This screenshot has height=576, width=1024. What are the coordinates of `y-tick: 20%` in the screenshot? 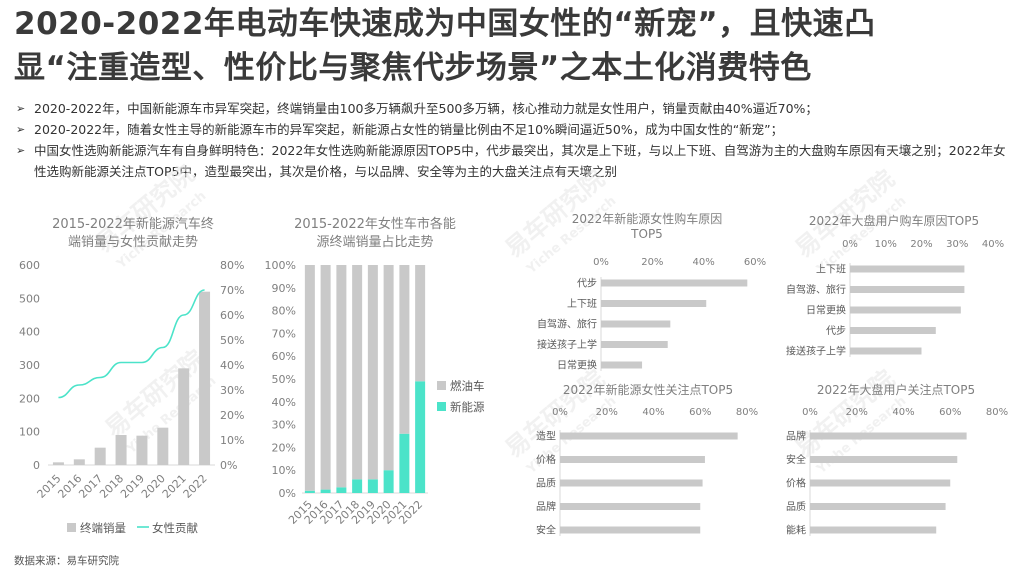 It's located at (284, 447).